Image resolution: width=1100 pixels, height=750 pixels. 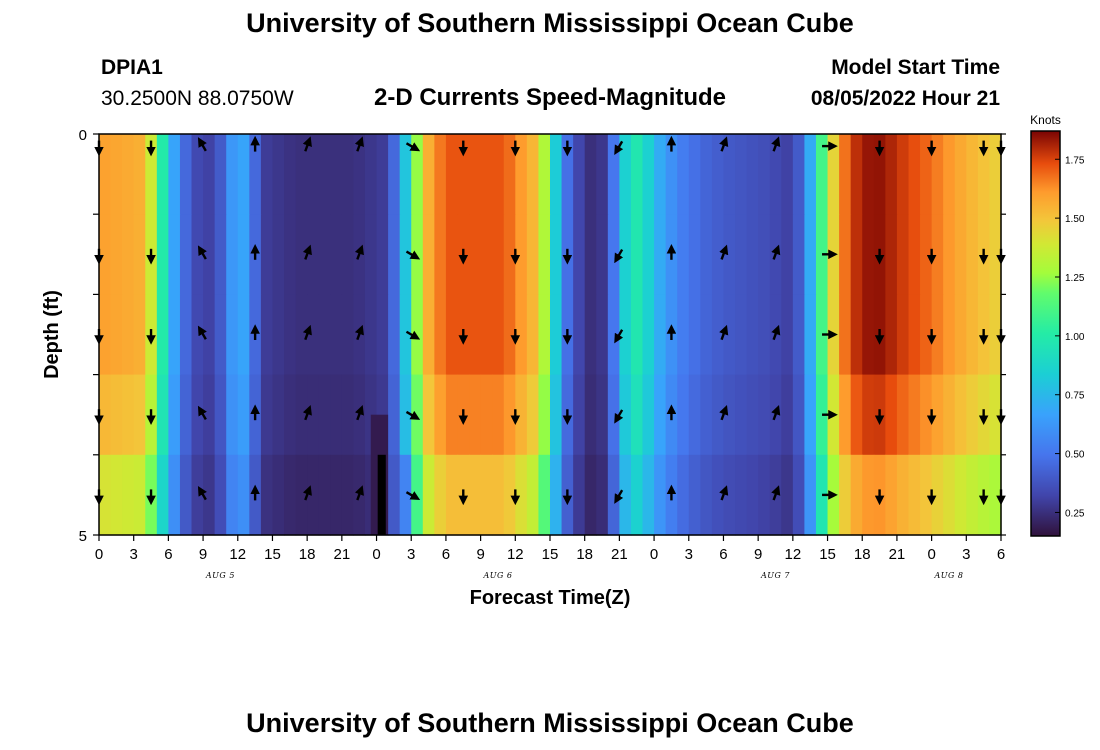 I want to click on x-tick-label: 9, so click(x=480, y=554).